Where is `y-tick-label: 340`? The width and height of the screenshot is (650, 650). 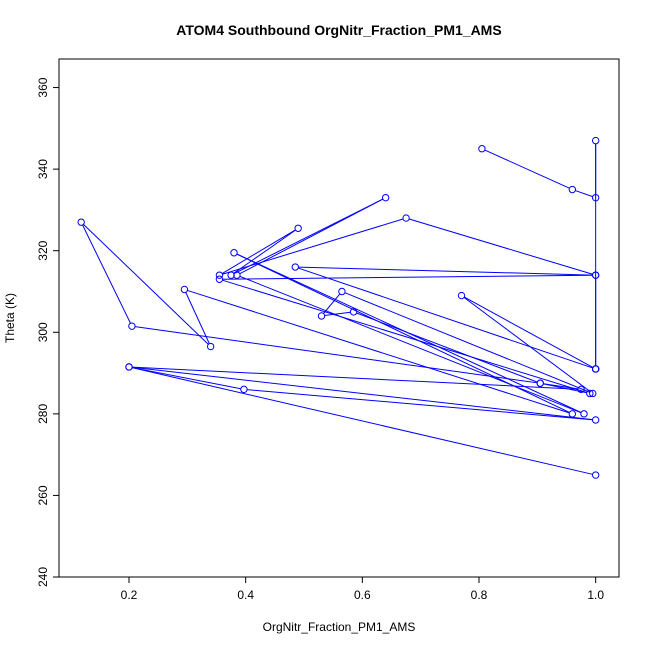
y-tick-label: 340 is located at coordinates (43, 169).